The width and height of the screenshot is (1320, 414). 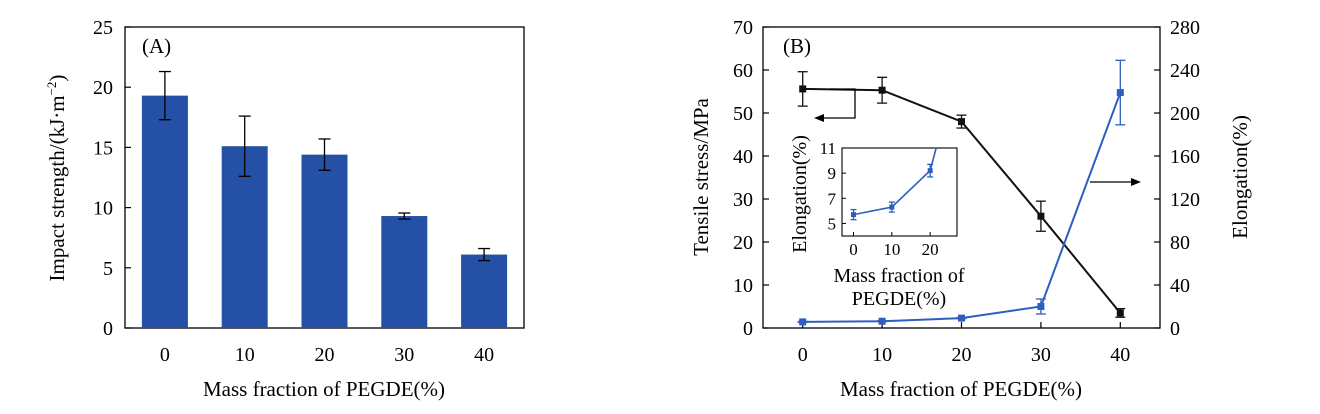 I want to click on panel-a-y-tick-label: 5, so click(x=108, y=269).